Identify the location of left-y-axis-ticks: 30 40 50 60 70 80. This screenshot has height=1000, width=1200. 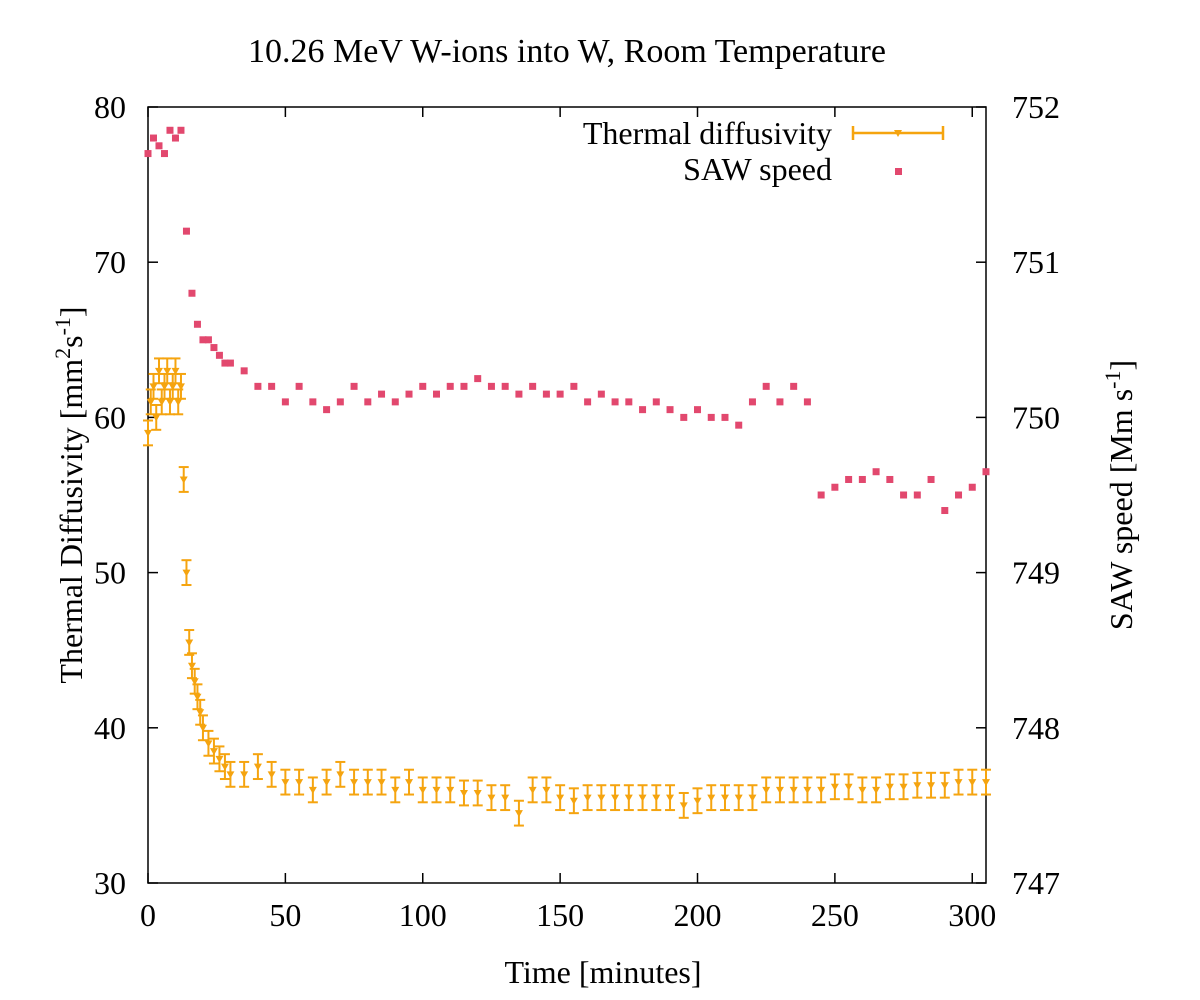
(126, 495).